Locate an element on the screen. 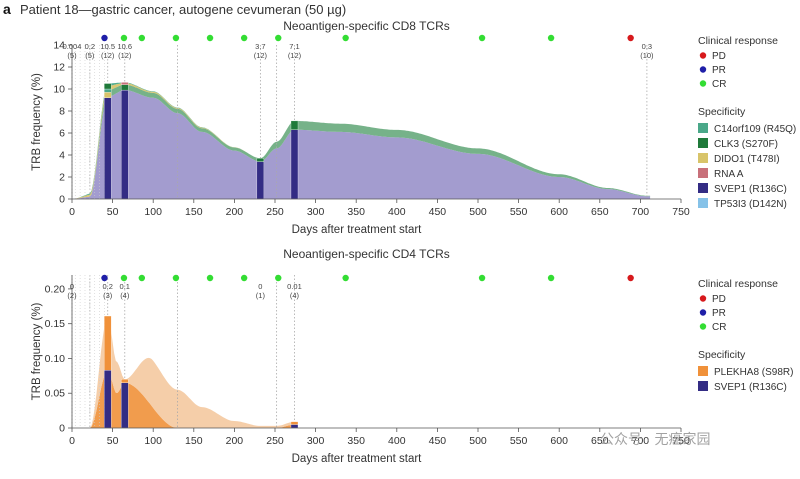 This screenshot has height=479, width=800. annotation-value: 10.6 is located at coordinates (124, 46).